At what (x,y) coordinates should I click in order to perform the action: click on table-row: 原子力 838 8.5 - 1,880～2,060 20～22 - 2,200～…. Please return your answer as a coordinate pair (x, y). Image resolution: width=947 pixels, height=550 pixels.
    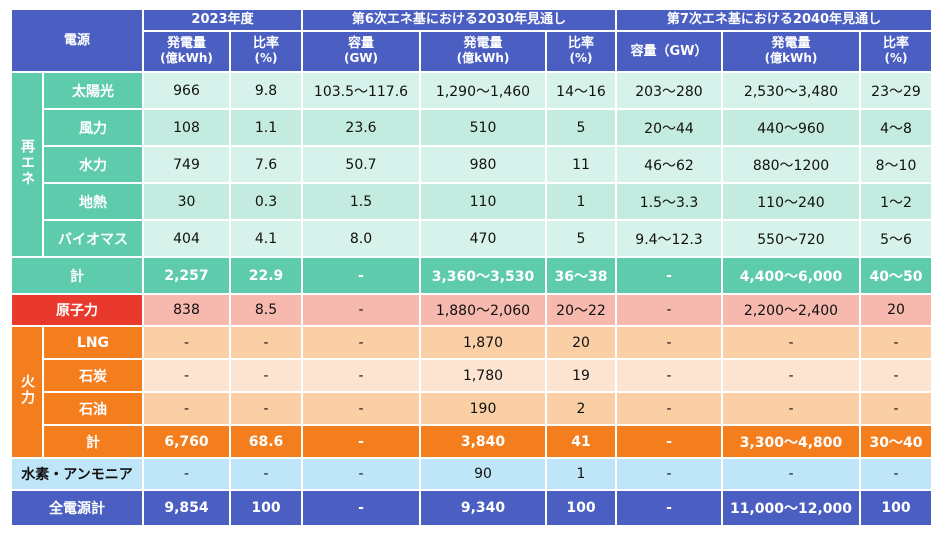
    Looking at the image, I should click on (471, 310).